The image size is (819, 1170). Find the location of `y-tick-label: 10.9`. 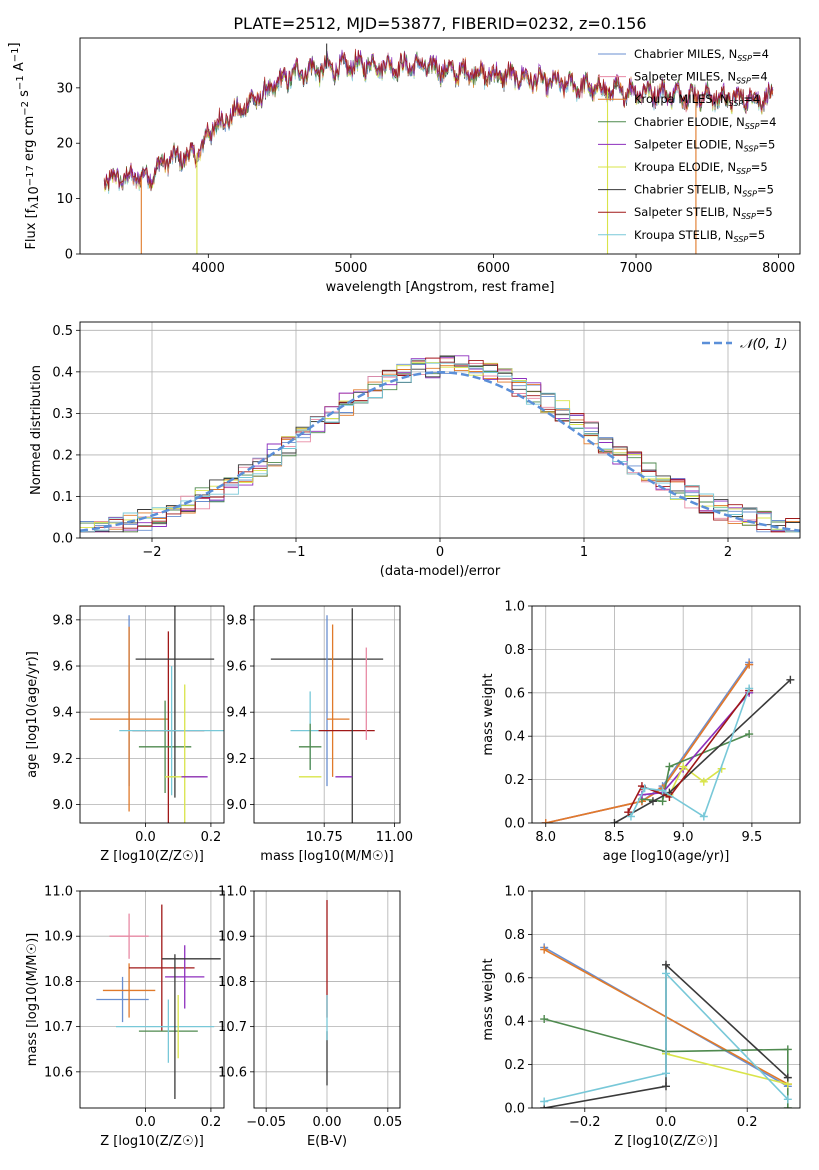

y-tick-label: 10.9 is located at coordinates (58, 937).